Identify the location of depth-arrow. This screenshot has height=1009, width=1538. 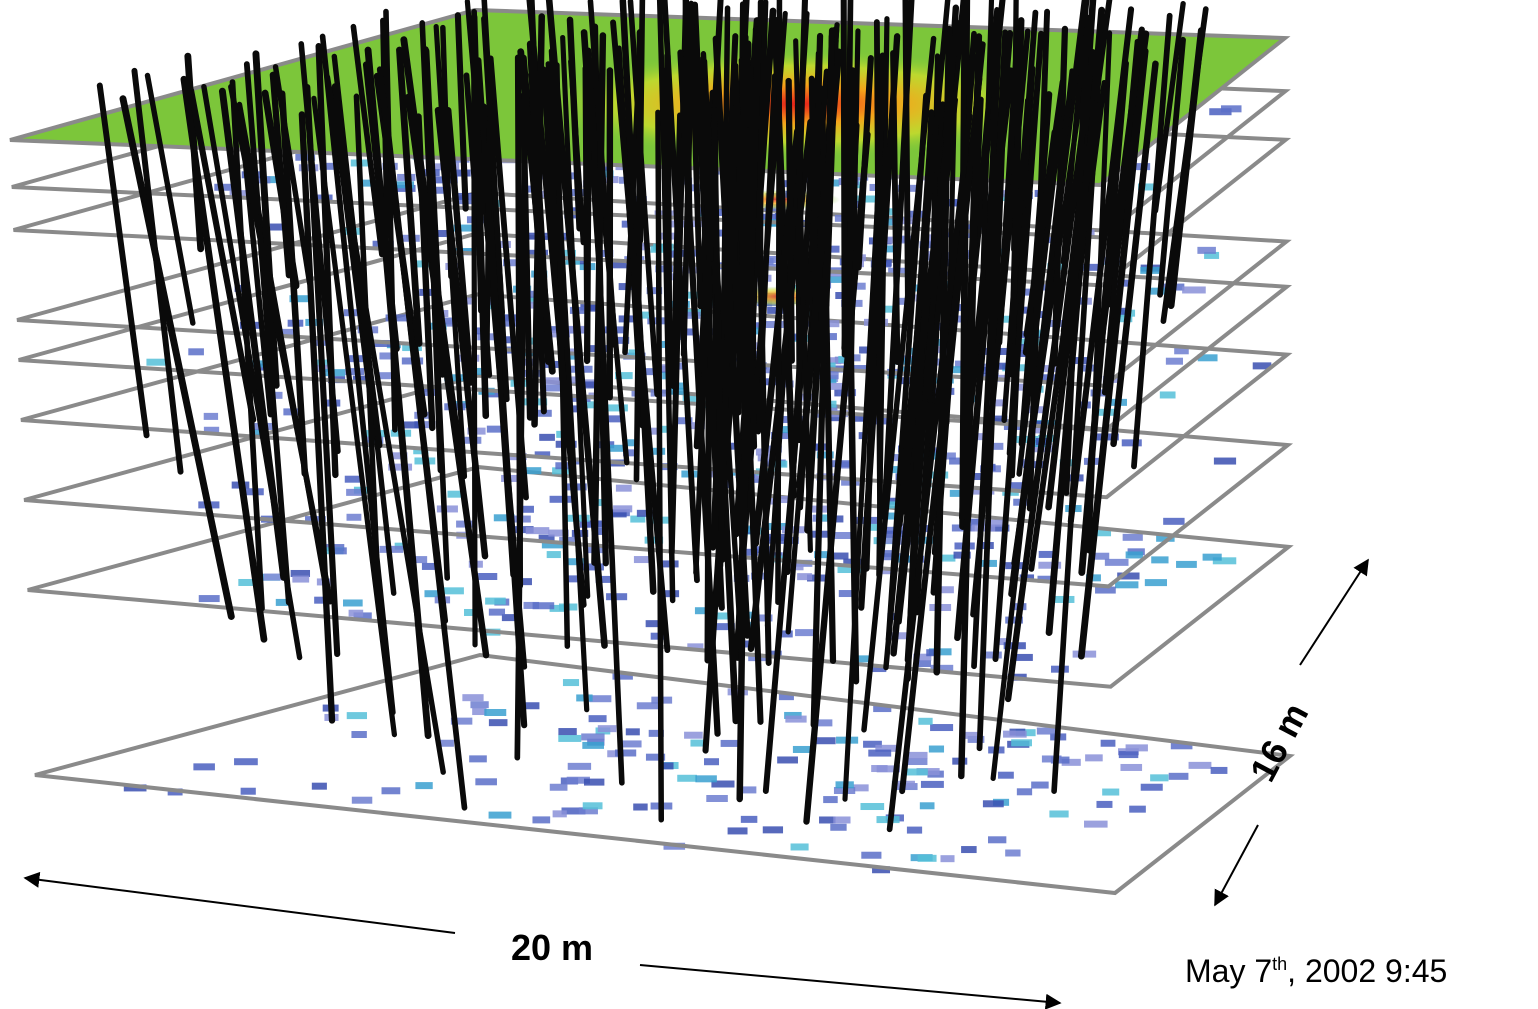
(1291, 732).